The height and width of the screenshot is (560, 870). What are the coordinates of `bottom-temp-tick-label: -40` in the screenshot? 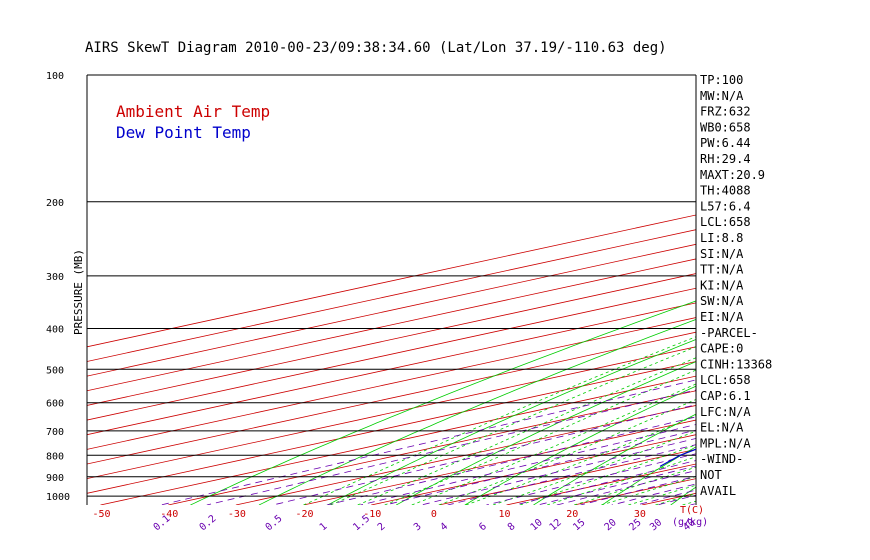 It's located at (169, 514).